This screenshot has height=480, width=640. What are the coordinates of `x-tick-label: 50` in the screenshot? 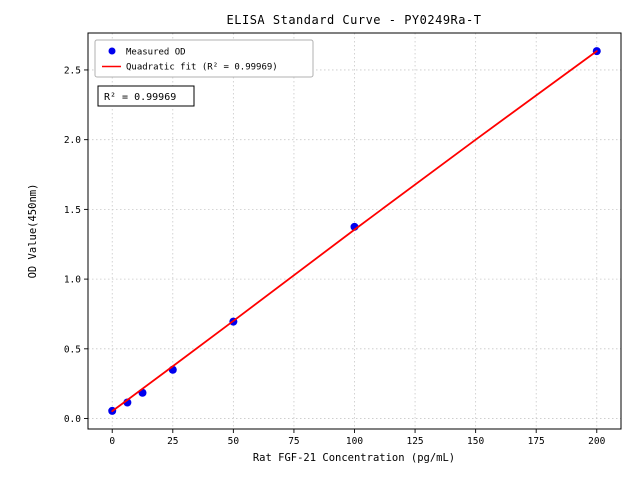 It's located at (234, 441).